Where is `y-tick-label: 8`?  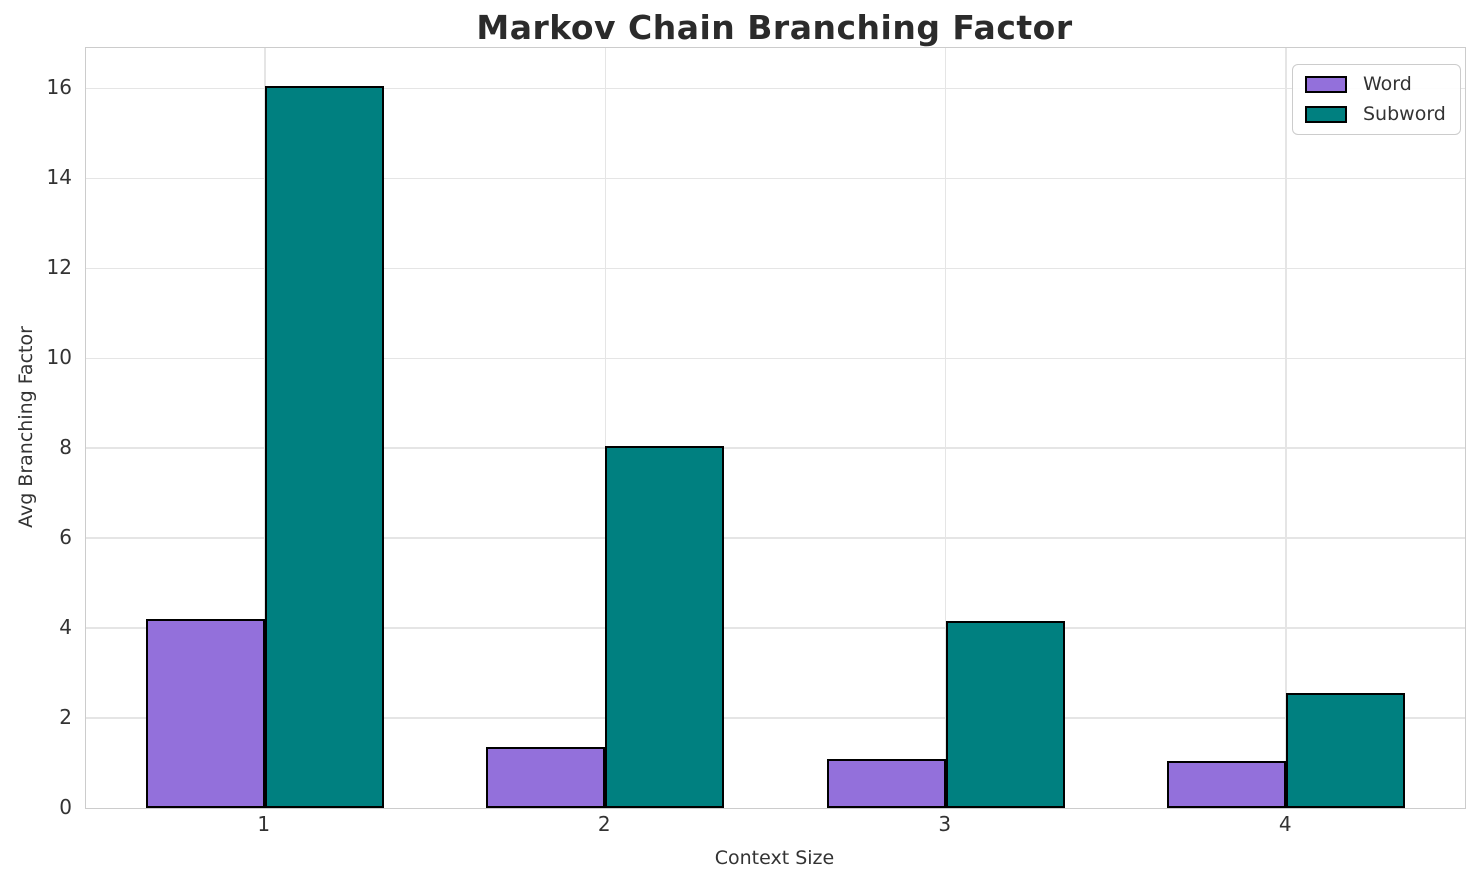 y-tick-label: 8 is located at coordinates (65, 447).